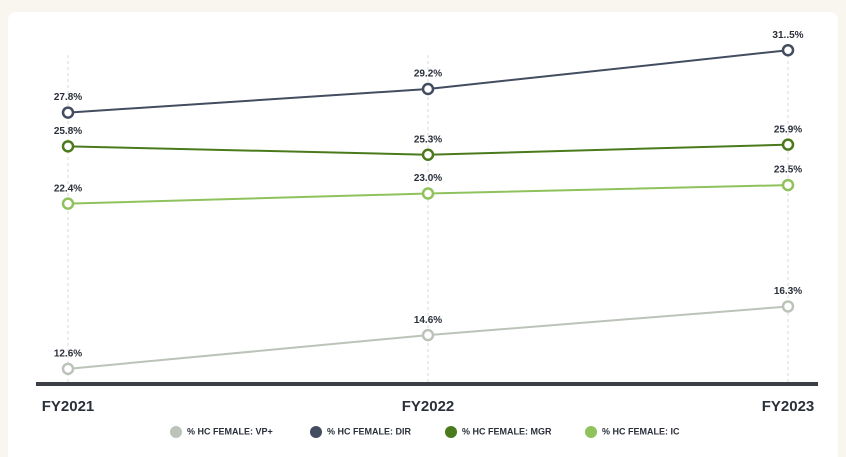 This screenshot has height=457, width=846. What do you see at coordinates (68, 188) in the screenshot?
I see `data-label: 22.4%` at bounding box center [68, 188].